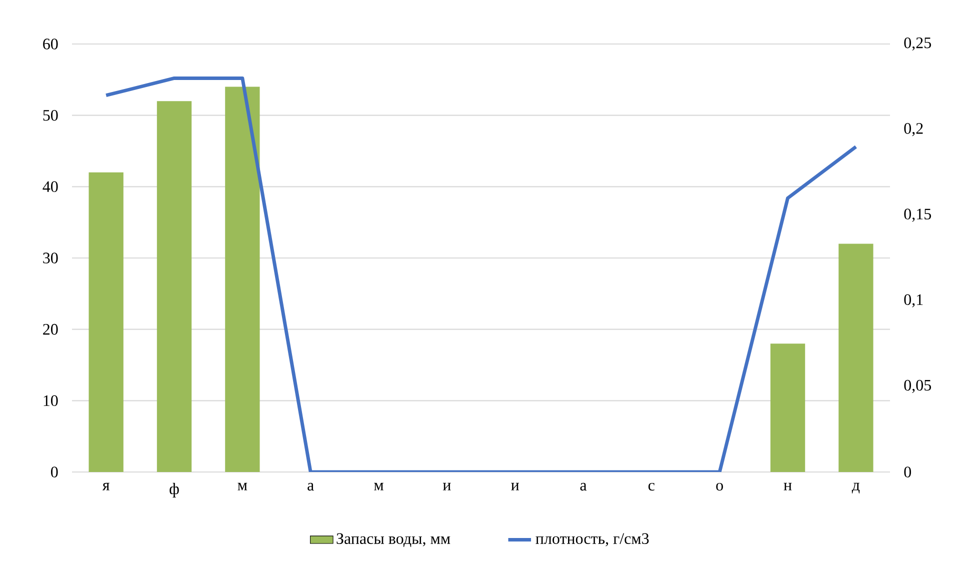 The height and width of the screenshot is (583, 955). What do you see at coordinates (719, 486) in the screenshot?
I see `x-tick-label: о` at bounding box center [719, 486].